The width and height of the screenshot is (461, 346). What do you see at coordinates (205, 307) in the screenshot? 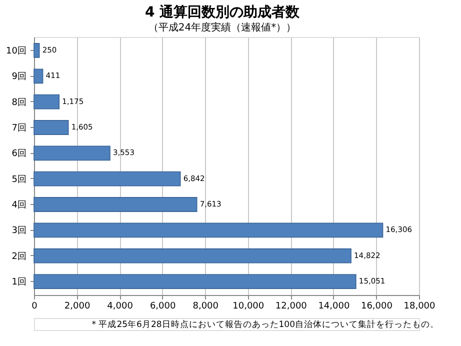
I see `x-tick-label: 8,000` at bounding box center [205, 307].